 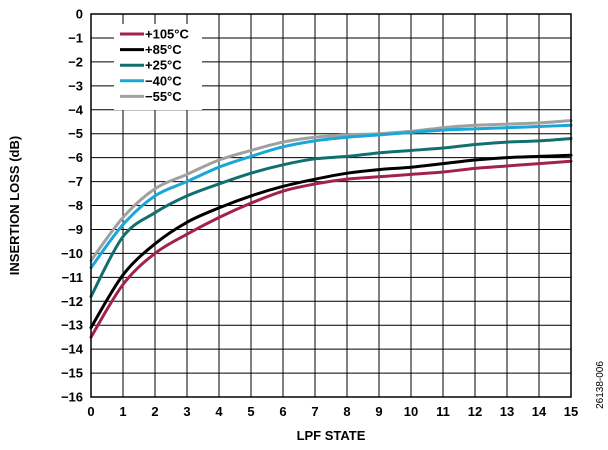 What do you see at coordinates (282, 411) in the screenshot?
I see `x-tick-label: 6` at bounding box center [282, 411].